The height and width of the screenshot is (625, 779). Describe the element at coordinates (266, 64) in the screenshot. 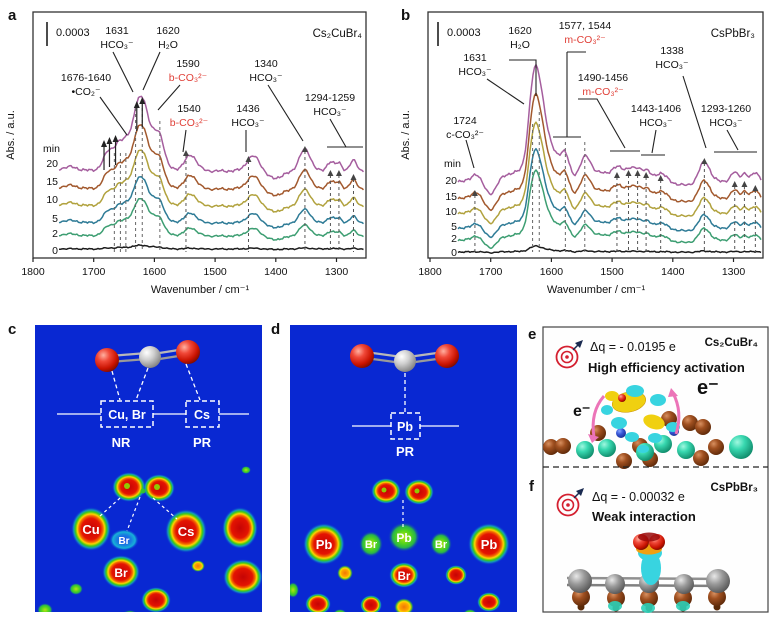

I see `peak-annotation-wavenumber: 1340` at that location.